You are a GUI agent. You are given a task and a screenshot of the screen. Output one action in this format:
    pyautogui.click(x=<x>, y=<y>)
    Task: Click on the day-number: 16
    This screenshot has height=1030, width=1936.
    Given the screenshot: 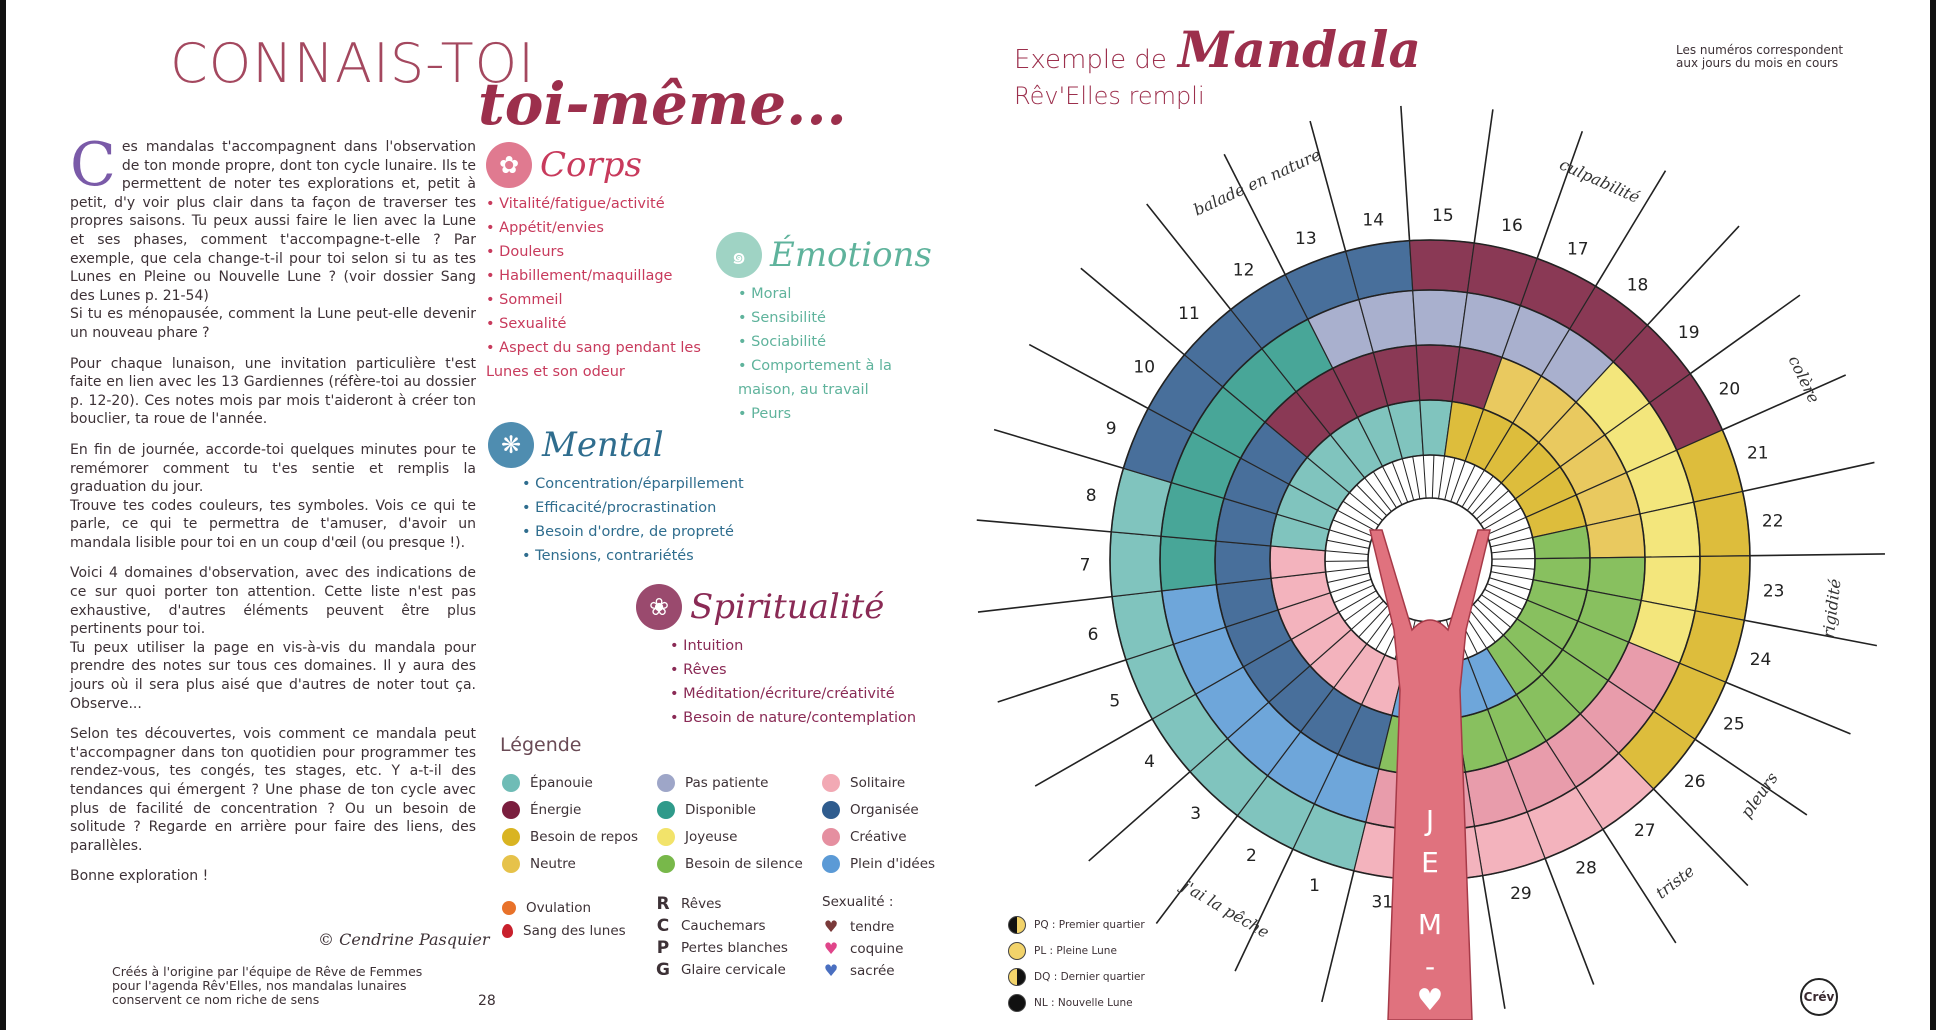 What is the action you would take?
    pyautogui.click(x=1512, y=226)
    